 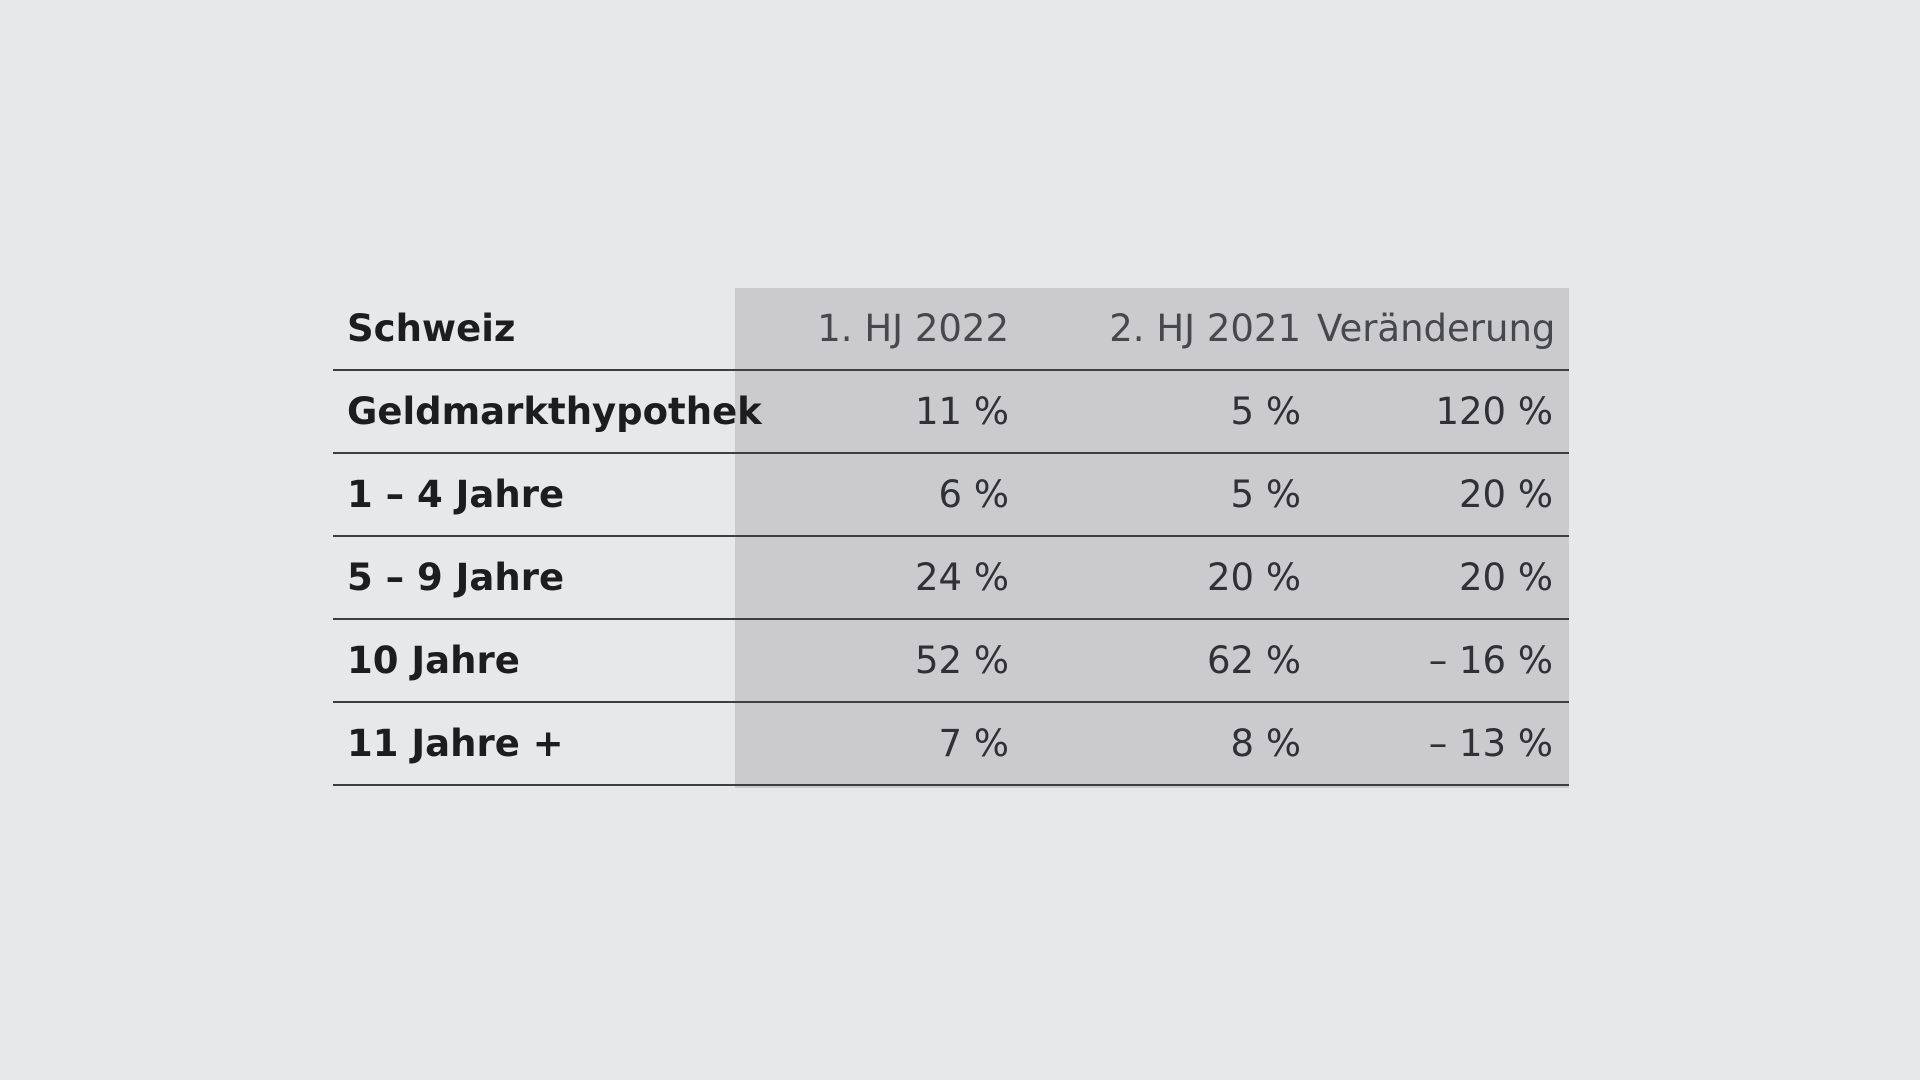 I want to click on table-row: Geldmarkthypothek 11 % 5 % 120 %, so click(x=951, y=412).